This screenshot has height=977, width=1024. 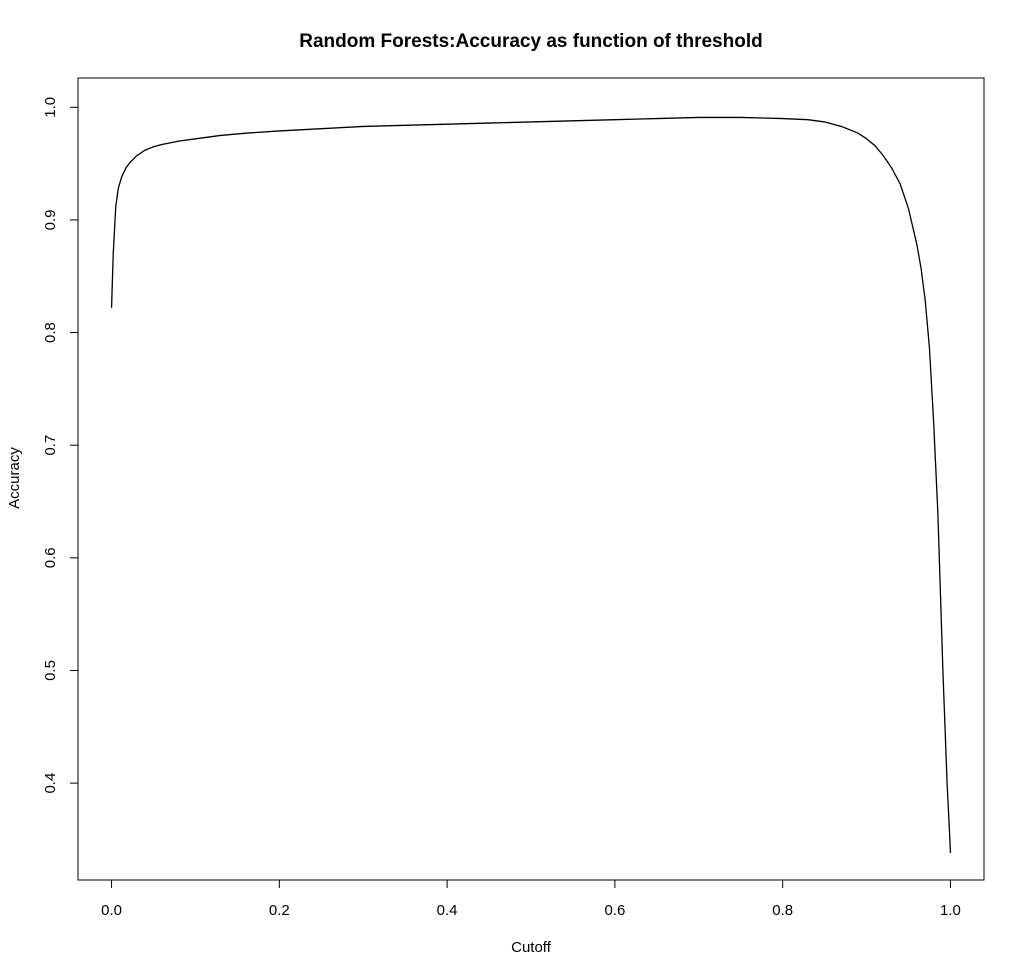 I want to click on x-tick-label: 1.0, so click(x=950, y=910).